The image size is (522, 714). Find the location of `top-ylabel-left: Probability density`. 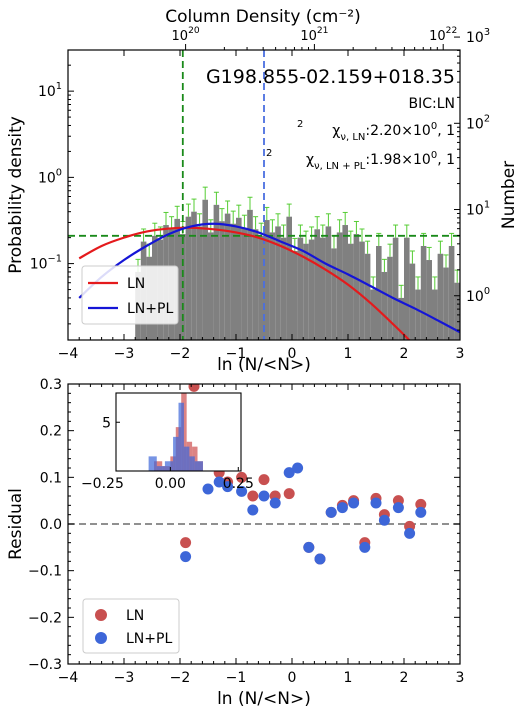

top-ylabel-left: Probability density is located at coordinates (16, 195).